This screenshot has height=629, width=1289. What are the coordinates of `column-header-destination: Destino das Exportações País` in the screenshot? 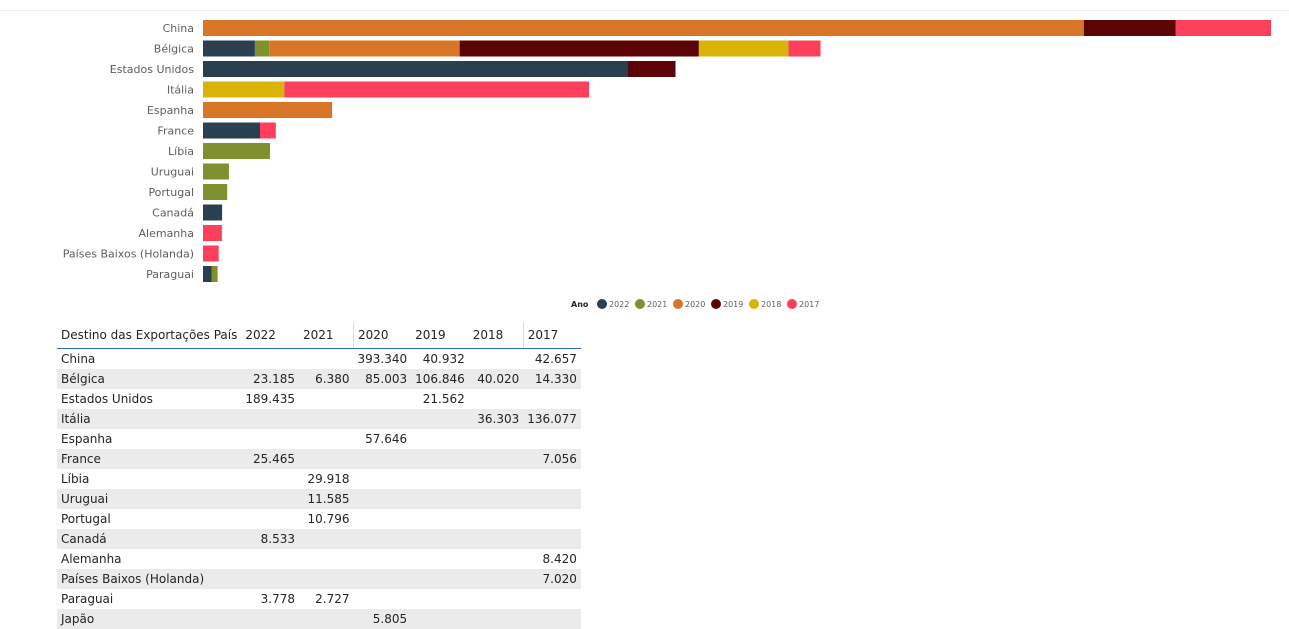 It's located at (149, 335).